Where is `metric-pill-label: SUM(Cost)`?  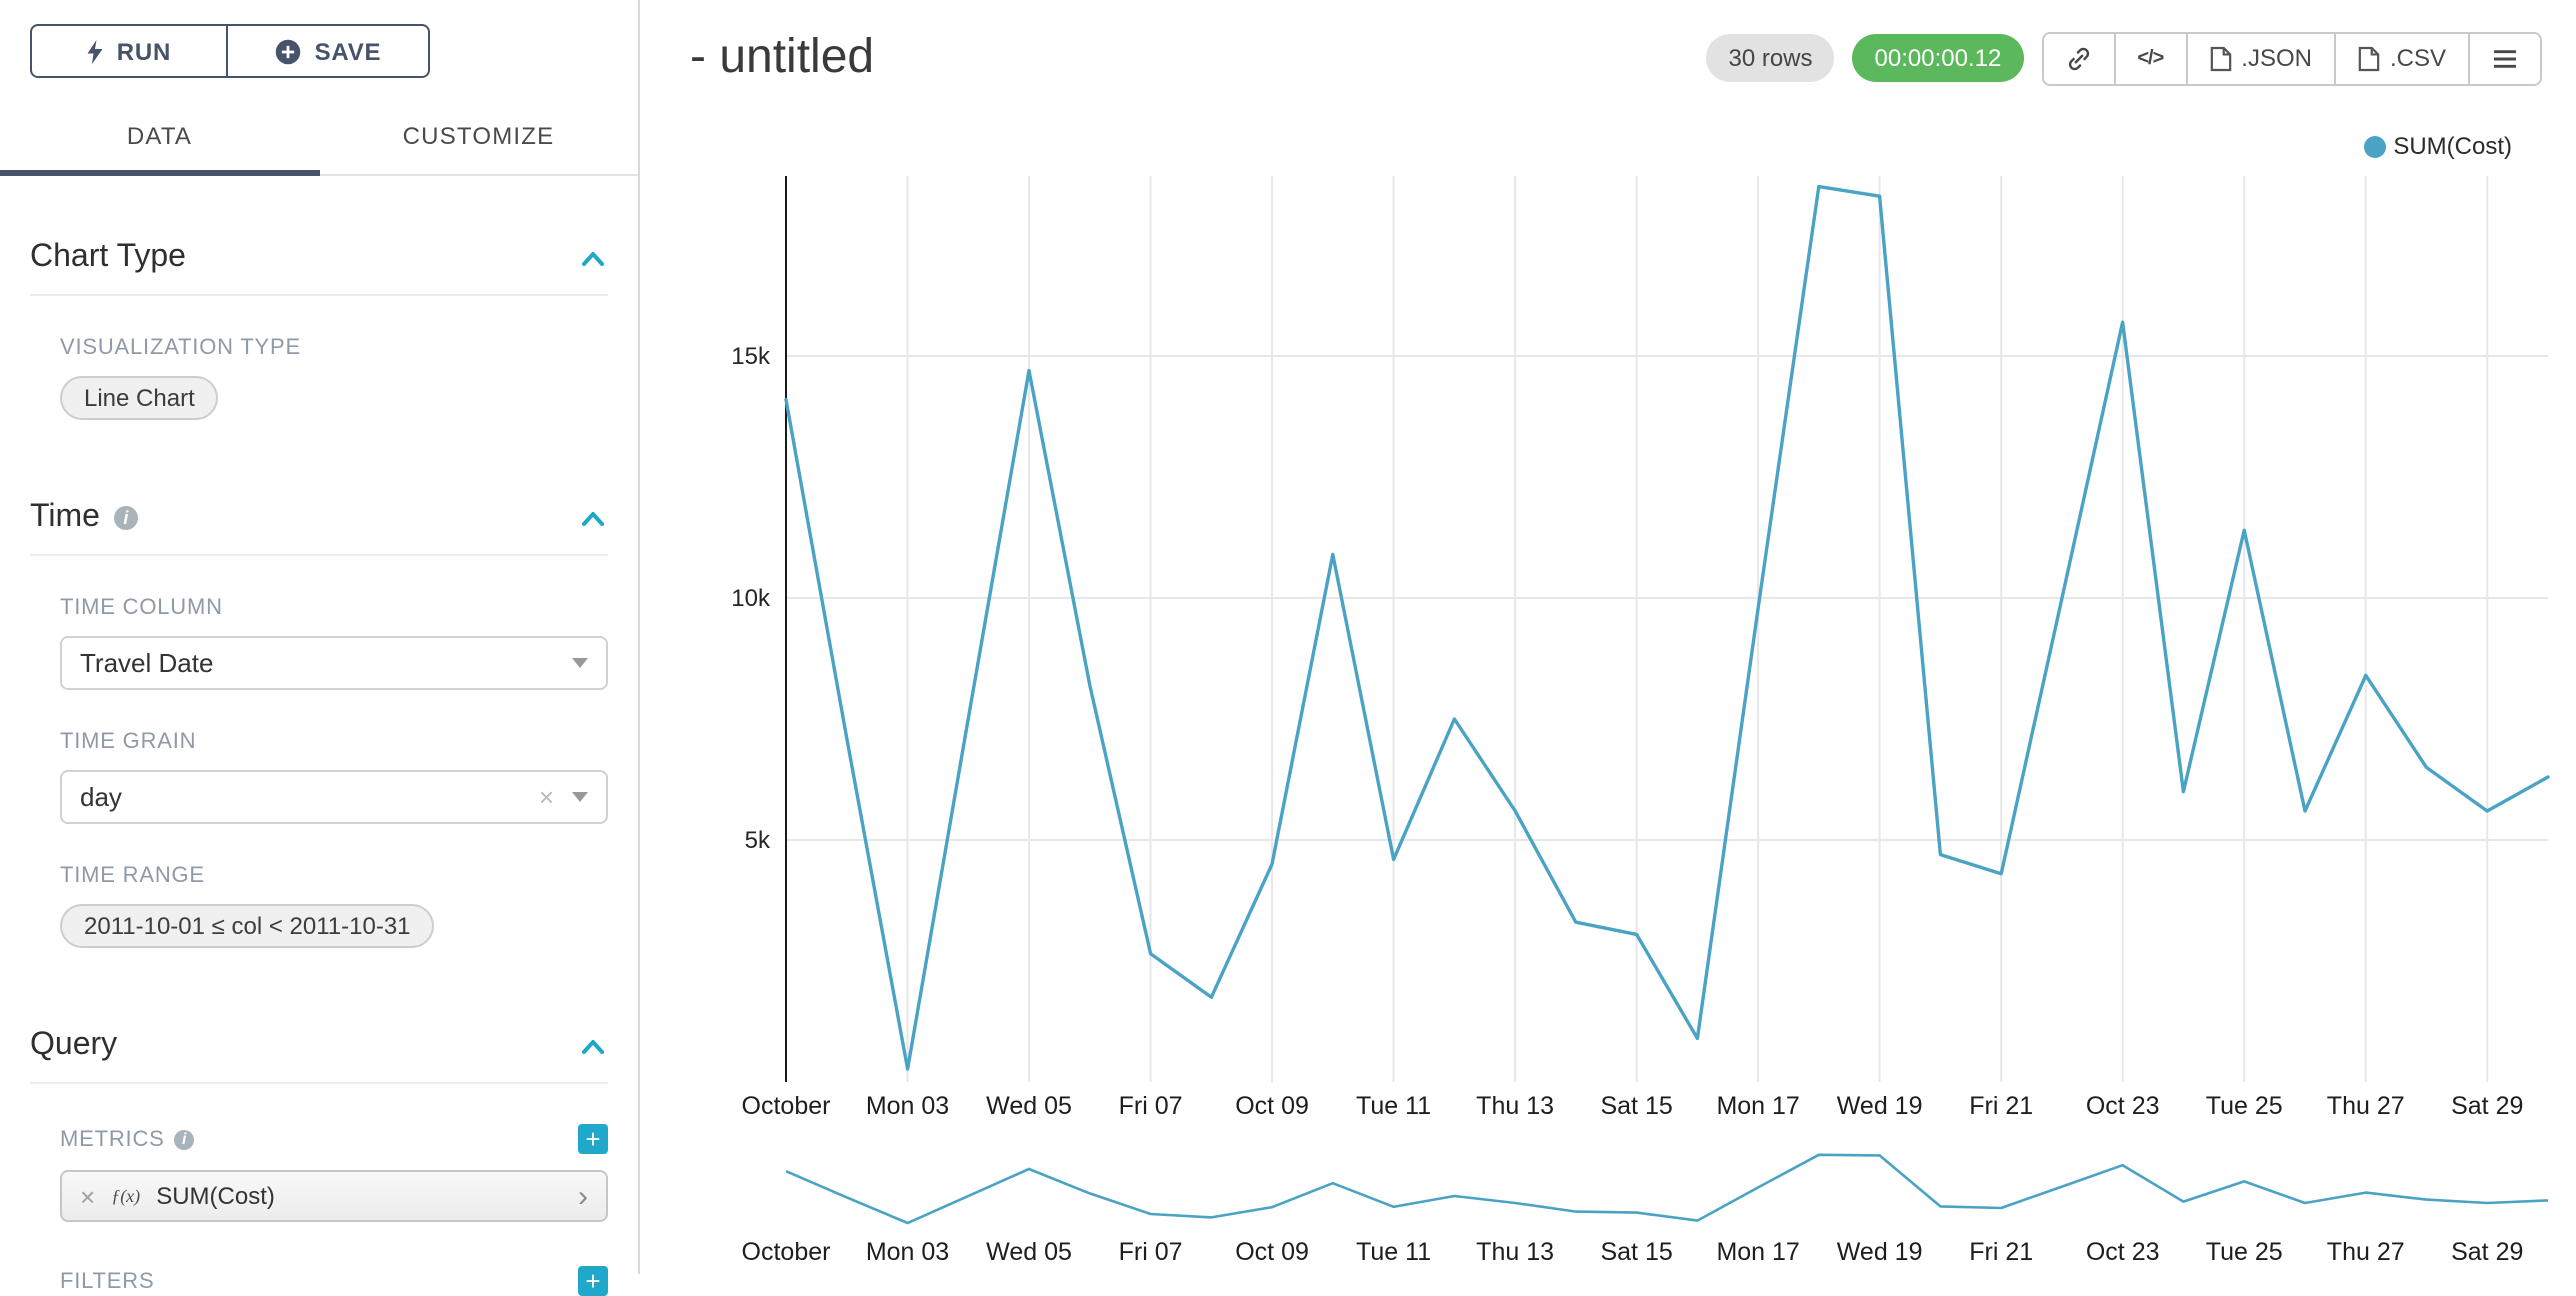
metric-pill-label: SUM(Cost) is located at coordinates (215, 1196).